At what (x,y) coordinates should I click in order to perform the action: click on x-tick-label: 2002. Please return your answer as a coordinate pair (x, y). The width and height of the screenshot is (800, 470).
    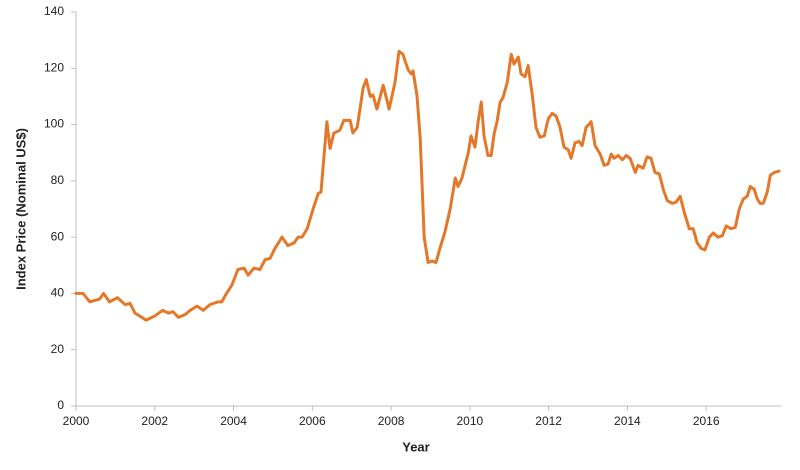
    Looking at the image, I should click on (154, 421).